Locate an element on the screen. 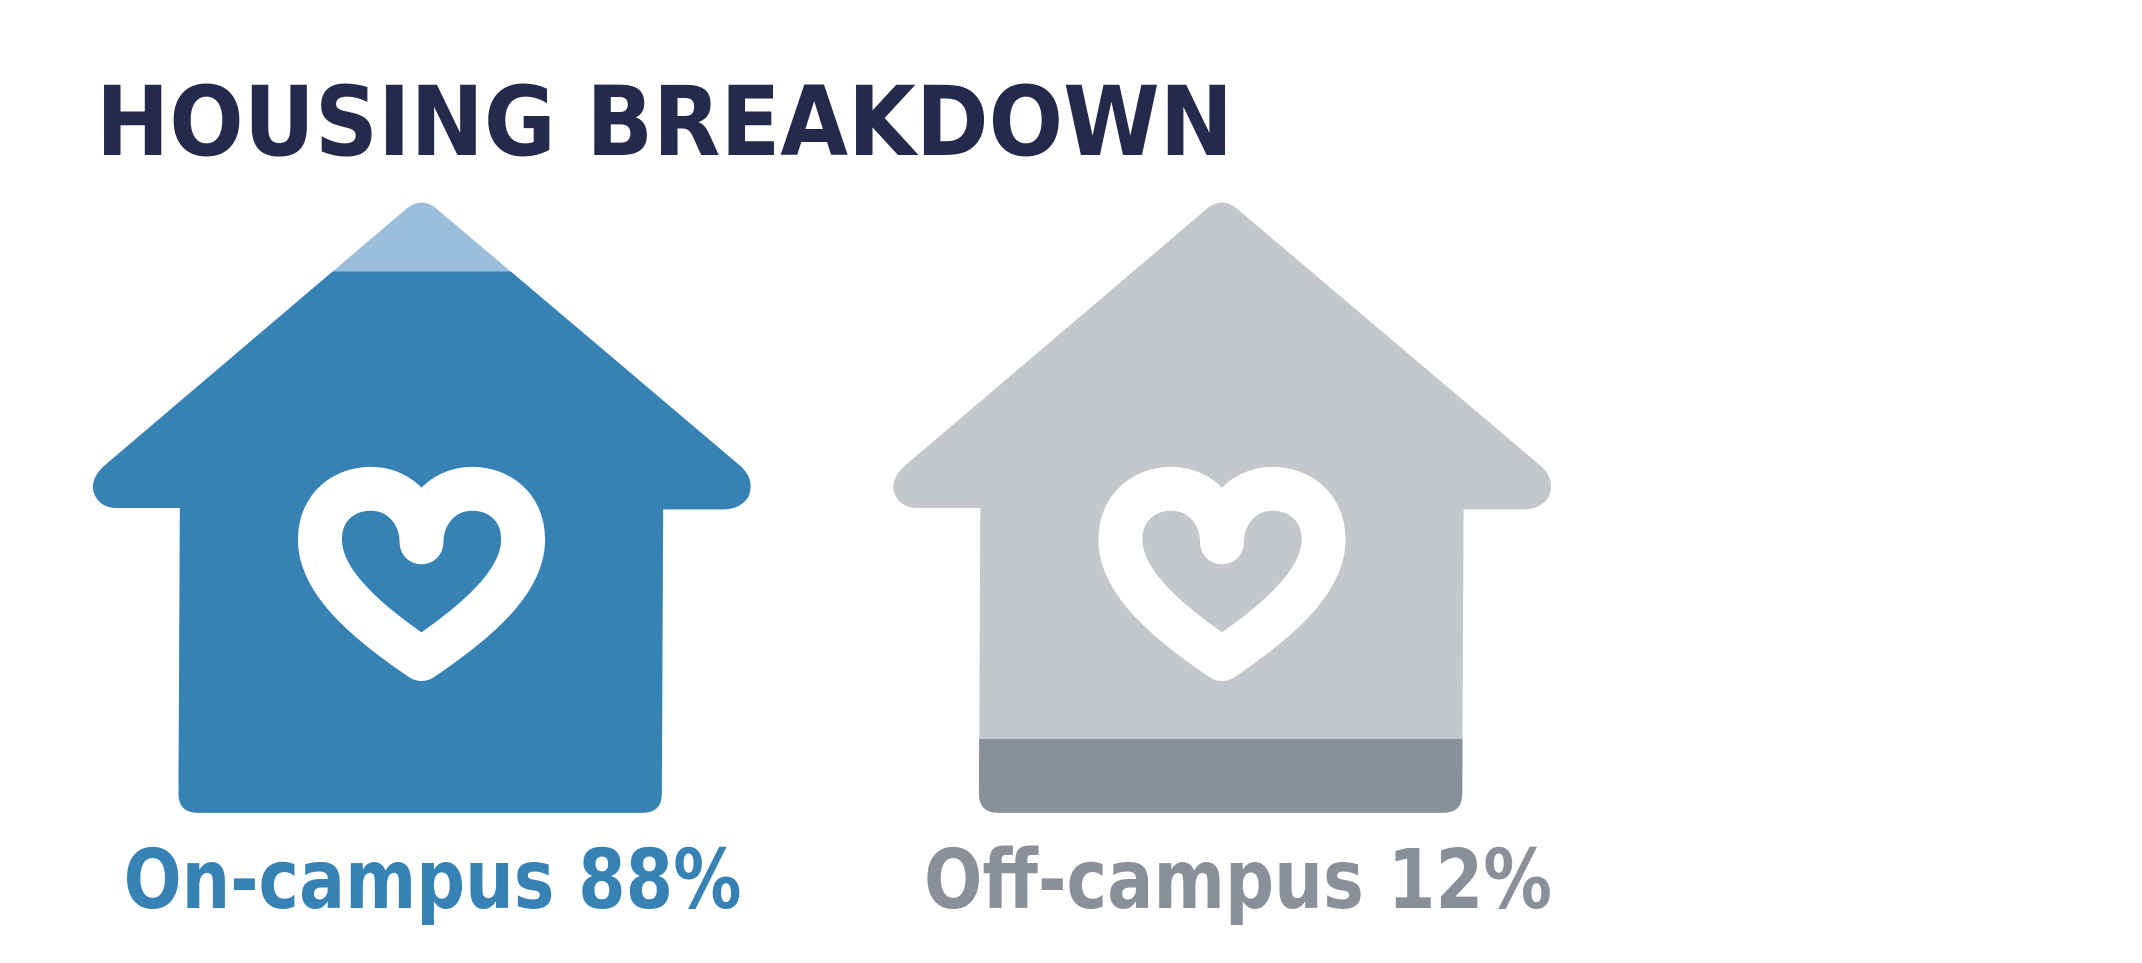 The image size is (2142, 963). category-name: On-campus is located at coordinates (339, 880).